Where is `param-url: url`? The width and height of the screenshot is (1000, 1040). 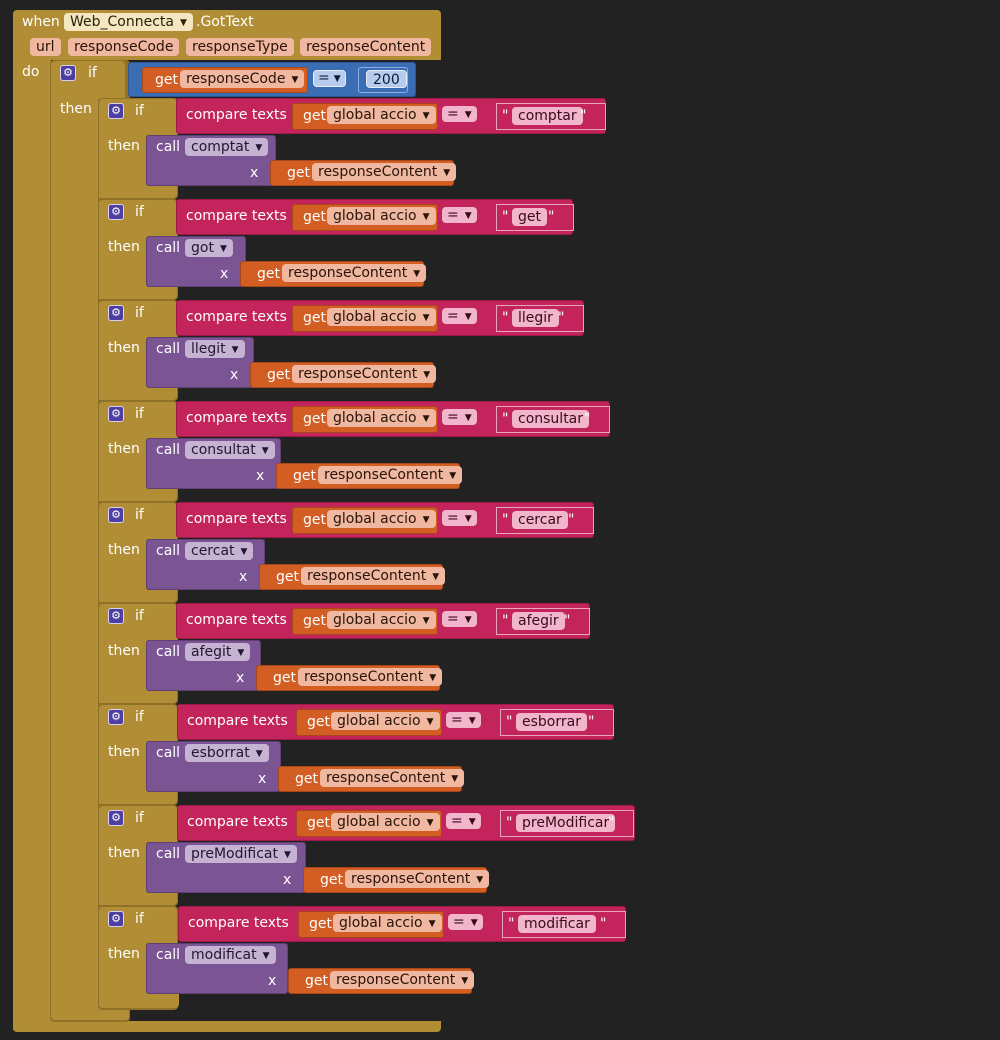 param-url: url is located at coordinates (45, 47).